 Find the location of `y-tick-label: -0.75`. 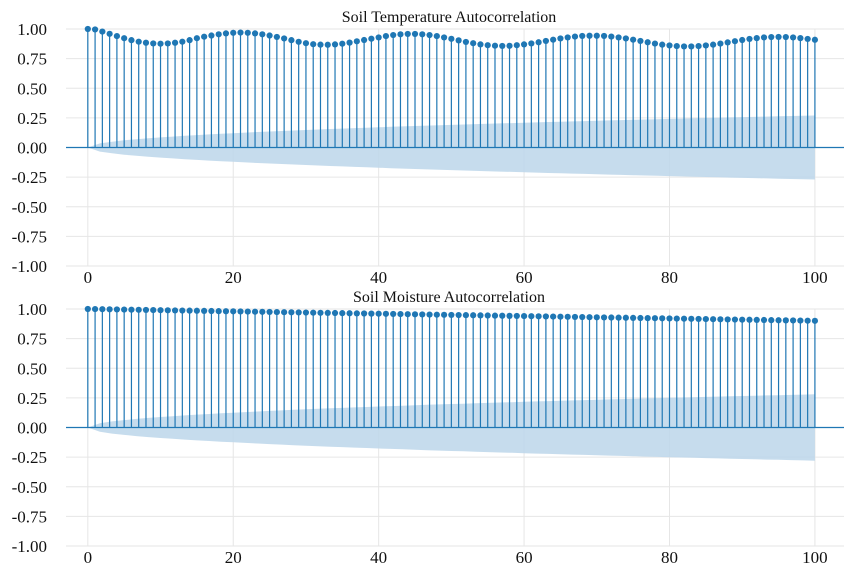

y-tick-label: -0.75 is located at coordinates (29, 236).